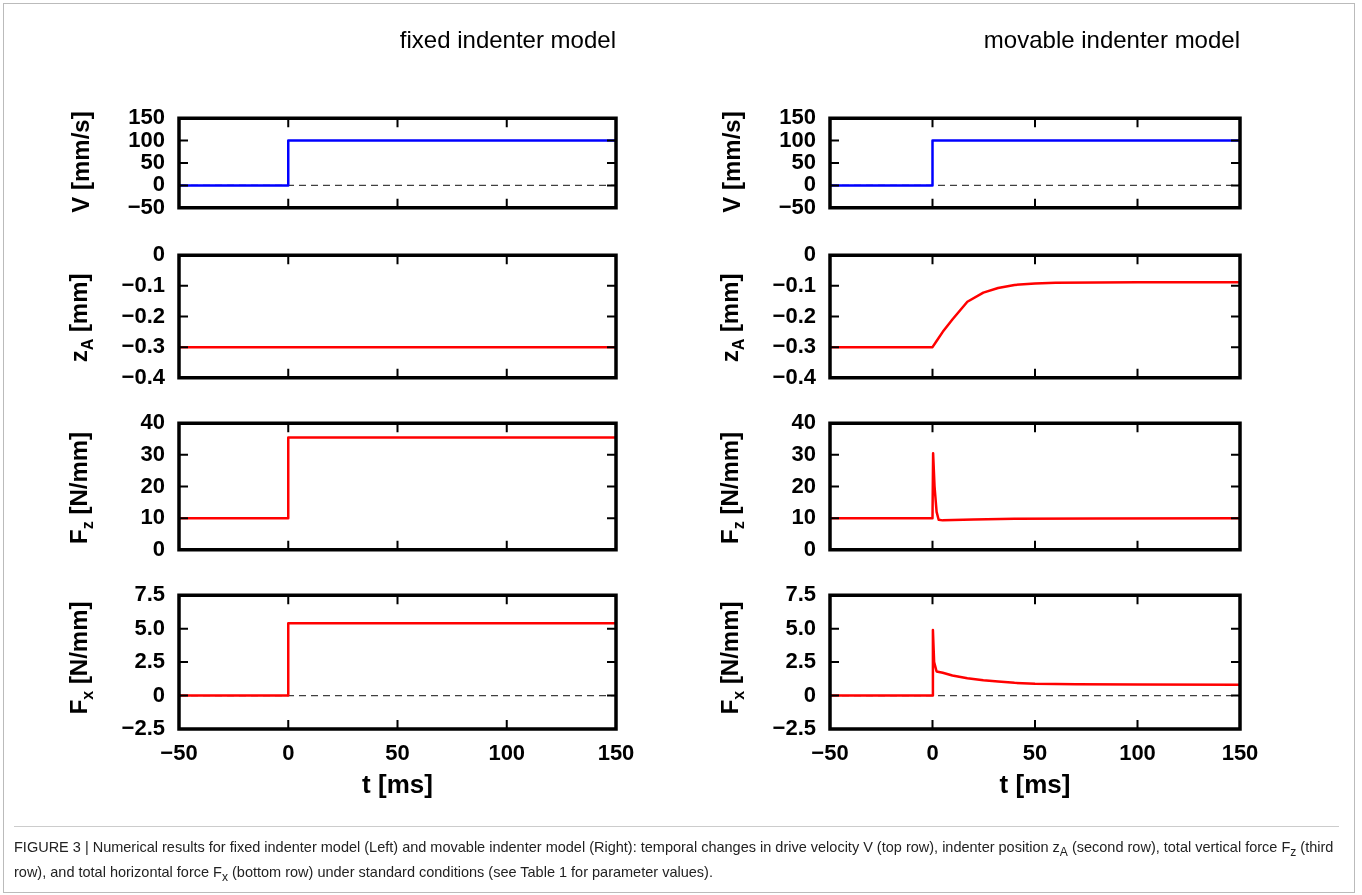 The image size is (1362, 895). What do you see at coordinates (674, 861) in the screenshot?
I see `text: FIGURE 3 | Numerical results for fixed indenter model (Left) and movable indenter model (Right): temporal changes in drive velocity V (top row), indenter position z$_{A}$ (second row), total vertical force F$_{z}$ (third row), and total horizontal force F$_{x}$ (bottom row) under standard conditions (see Table 1 for parameter values).` at bounding box center [674, 861].